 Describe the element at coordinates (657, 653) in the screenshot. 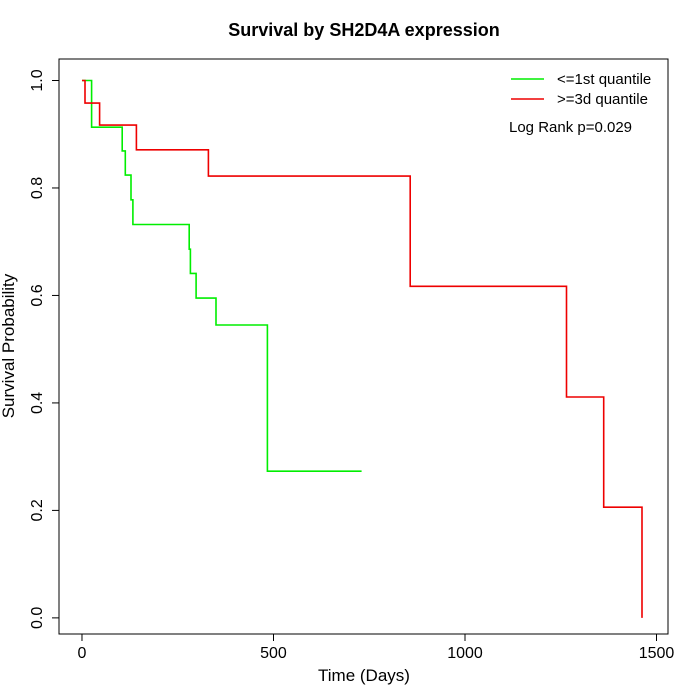

I see `x-tick-label: 1500` at that location.